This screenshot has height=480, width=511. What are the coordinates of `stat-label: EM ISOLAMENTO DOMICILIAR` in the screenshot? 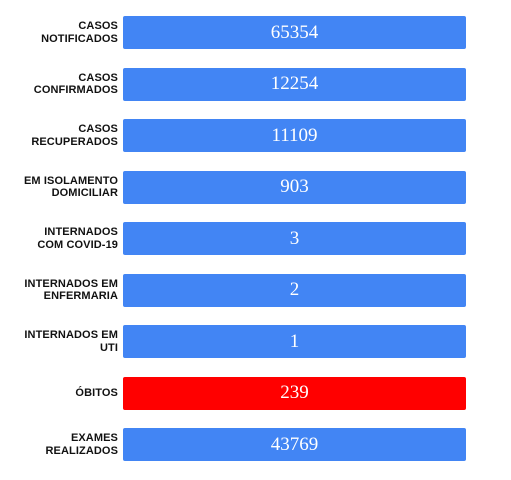 It's located at (59, 187).